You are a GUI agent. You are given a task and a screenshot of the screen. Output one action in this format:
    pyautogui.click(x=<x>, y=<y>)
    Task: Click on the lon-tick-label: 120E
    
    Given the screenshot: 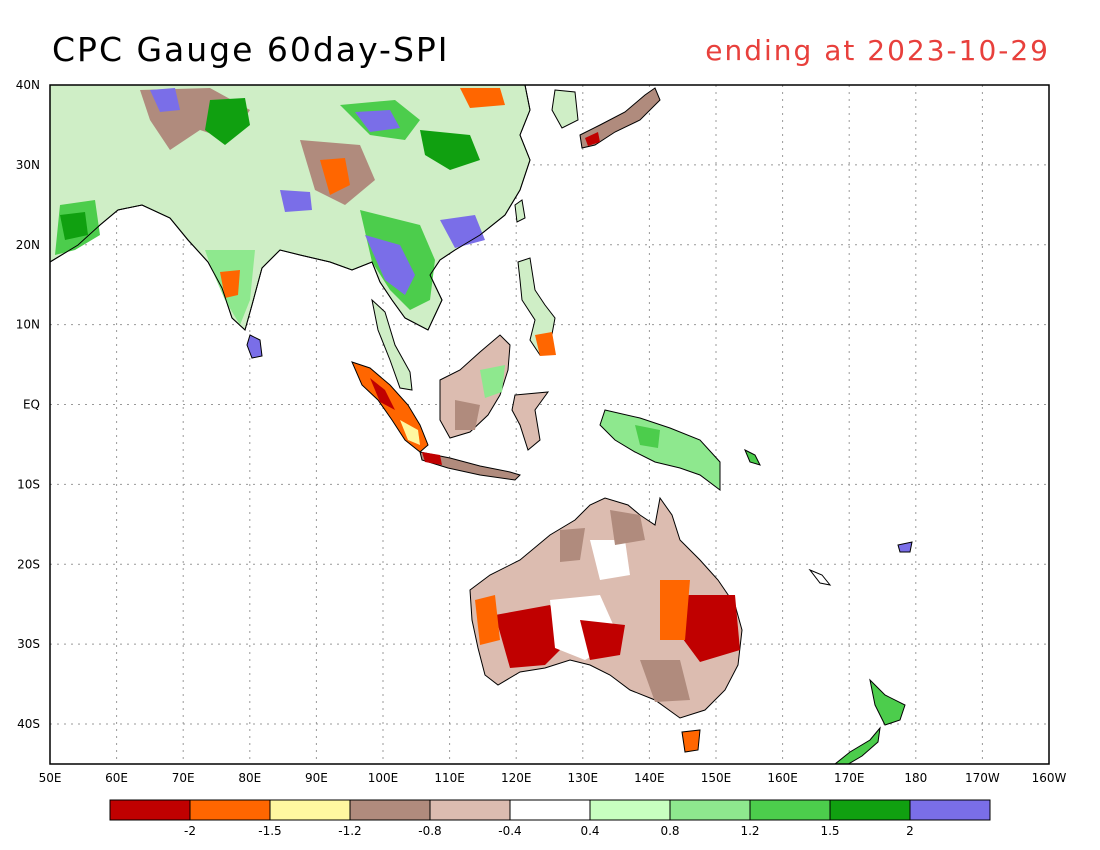 What is the action you would take?
    pyautogui.click(x=516, y=778)
    